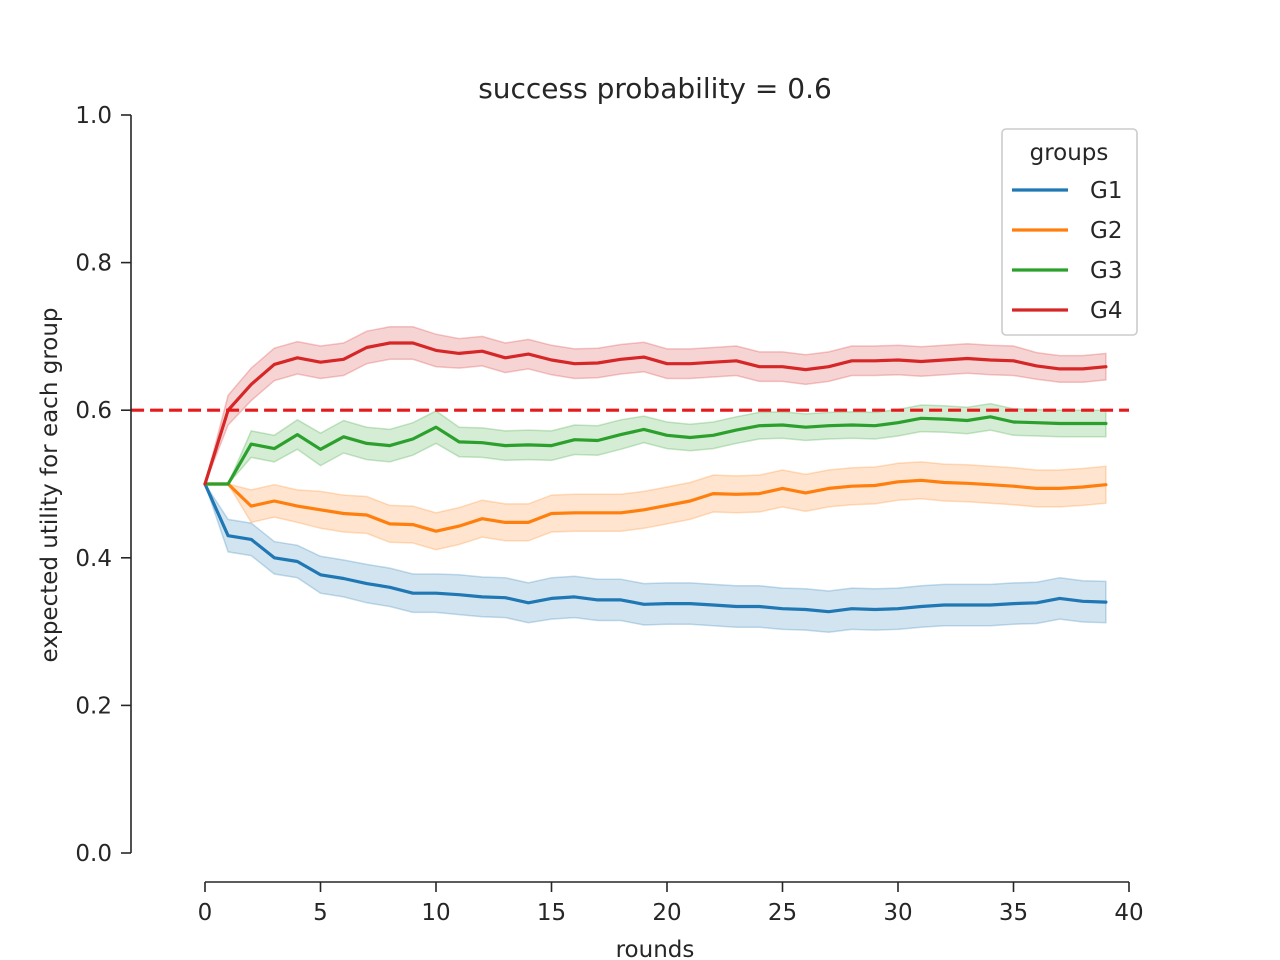 This screenshot has width=1280, height=960. I want to click on x-tick-label: 0, so click(205, 913).